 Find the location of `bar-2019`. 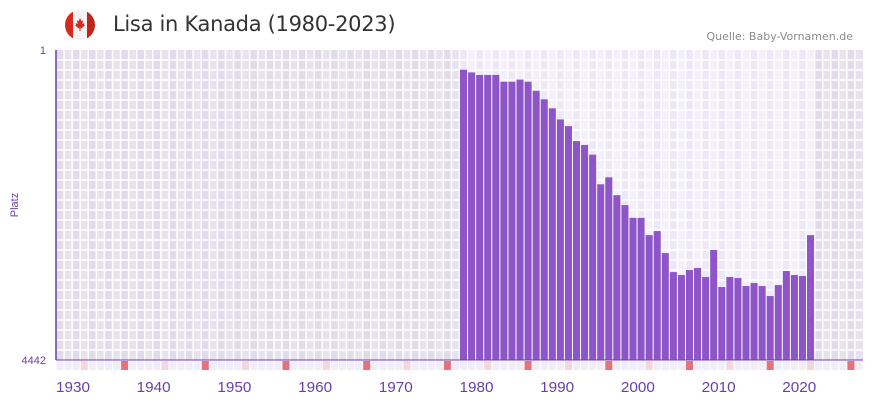

bar-2019 is located at coordinates (778, 322).